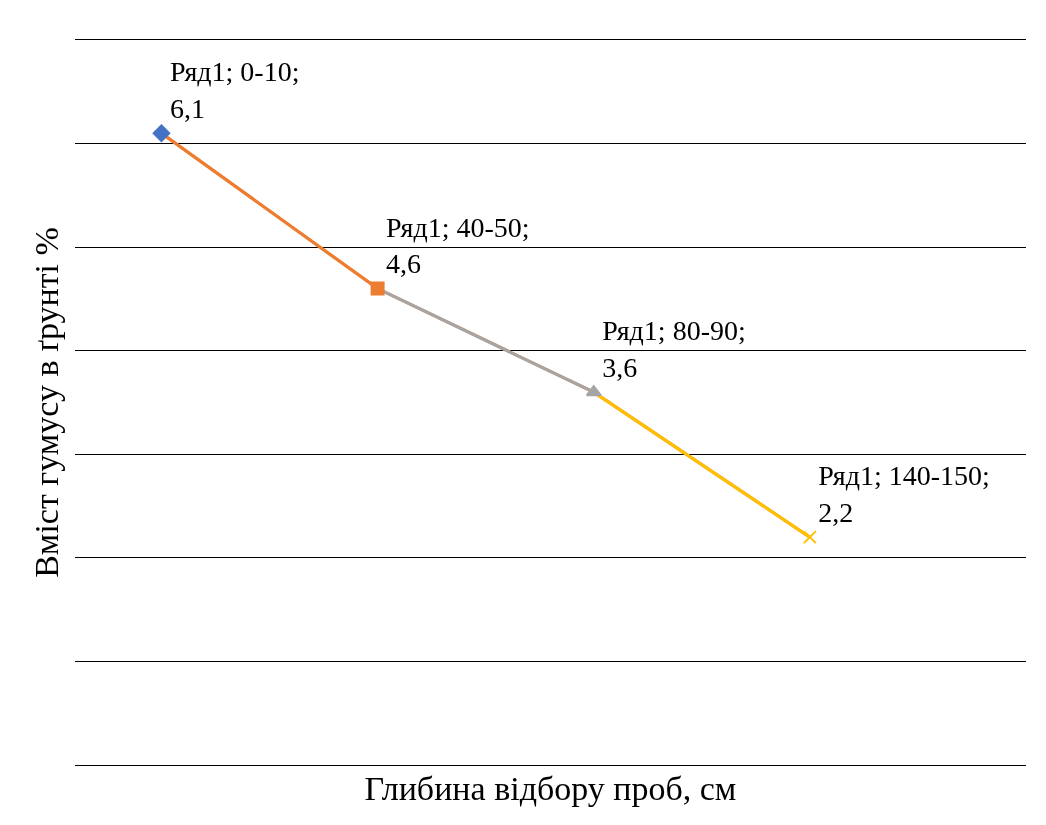  Describe the element at coordinates (550, 788) in the screenshot. I see `x-axis-title: Глибина відбору проб, см` at that location.